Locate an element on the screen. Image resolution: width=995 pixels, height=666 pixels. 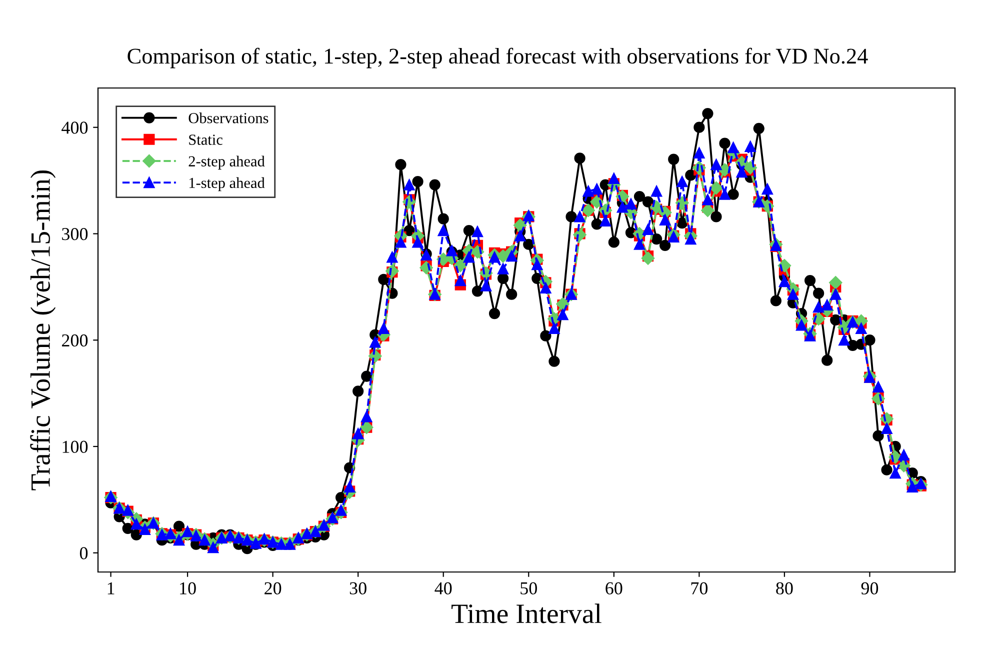
y-axis-title: Traffic Volume (veh/15-min) is located at coordinates (43, 330).